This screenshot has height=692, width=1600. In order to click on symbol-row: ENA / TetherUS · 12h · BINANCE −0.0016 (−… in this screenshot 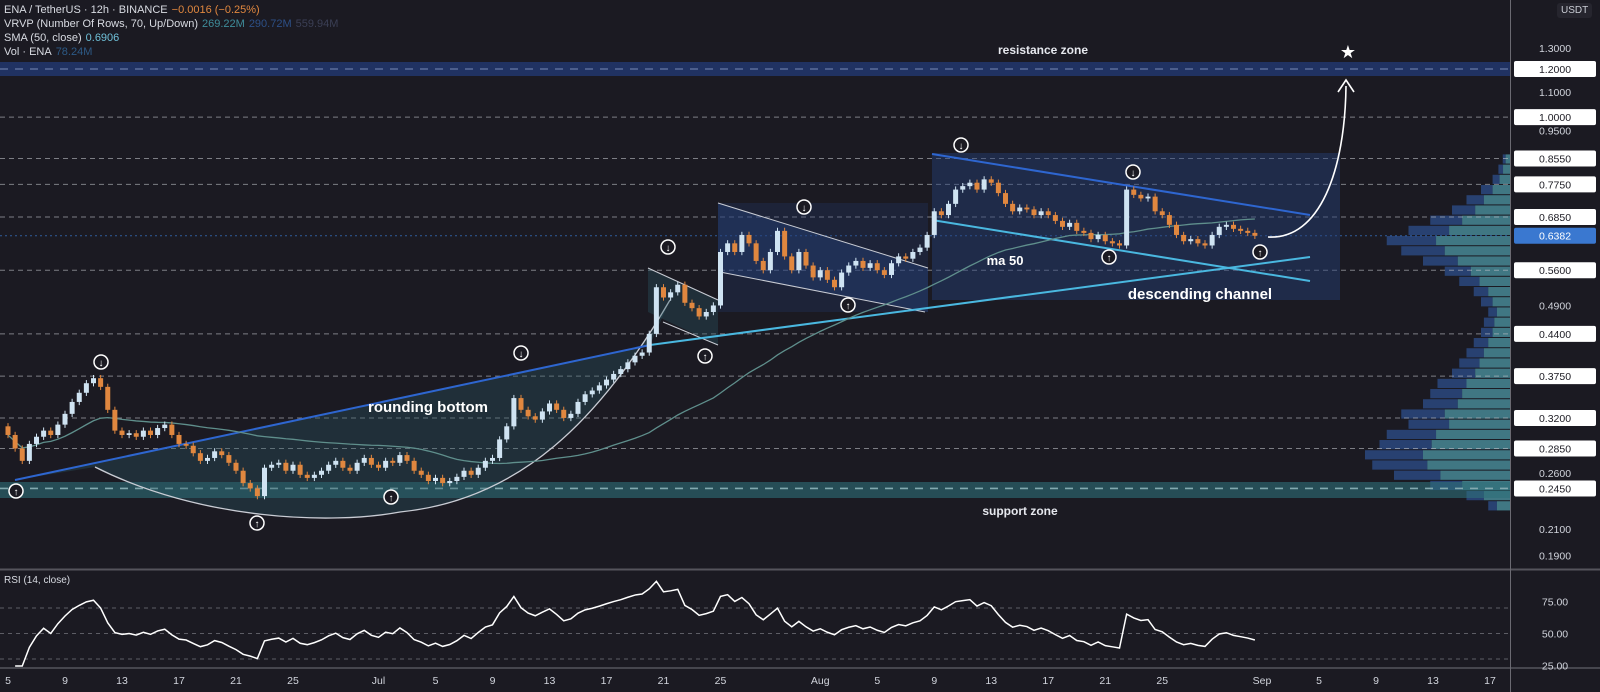, I will do `click(171, 10)`.